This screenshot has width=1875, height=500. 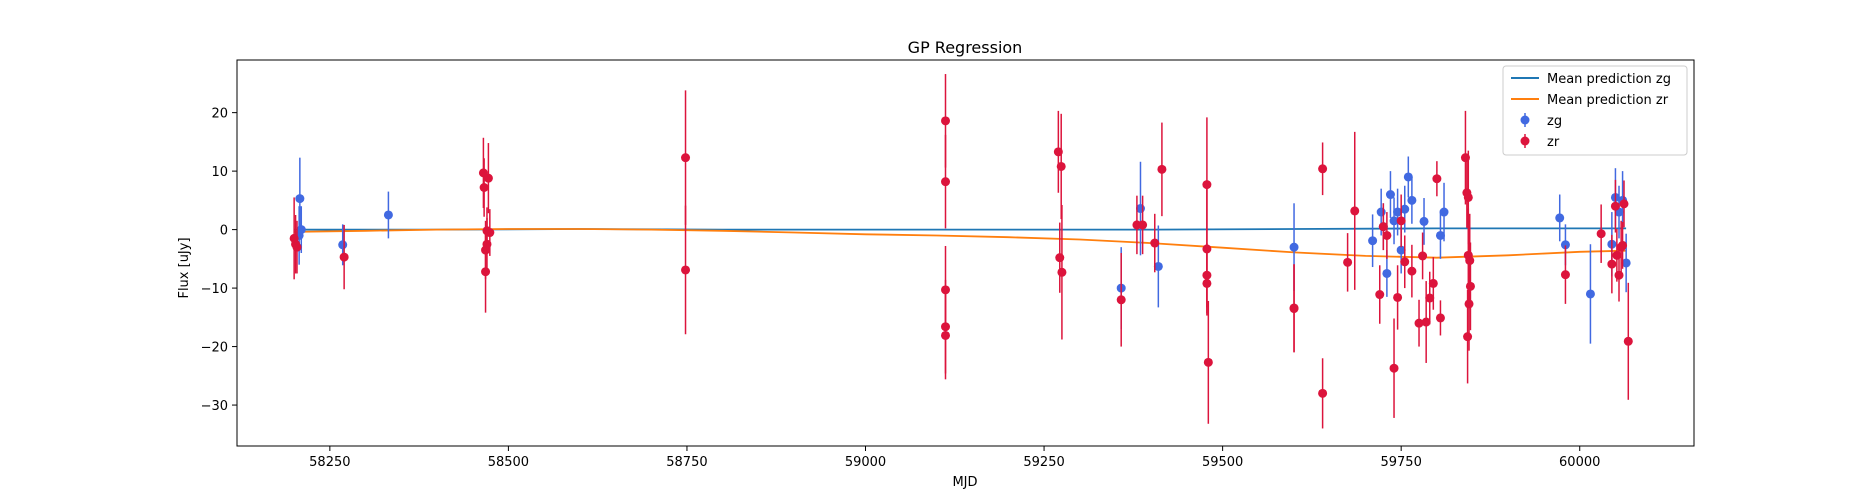 What do you see at coordinates (214, 406) in the screenshot?
I see `y-tick-label: −30` at bounding box center [214, 406].